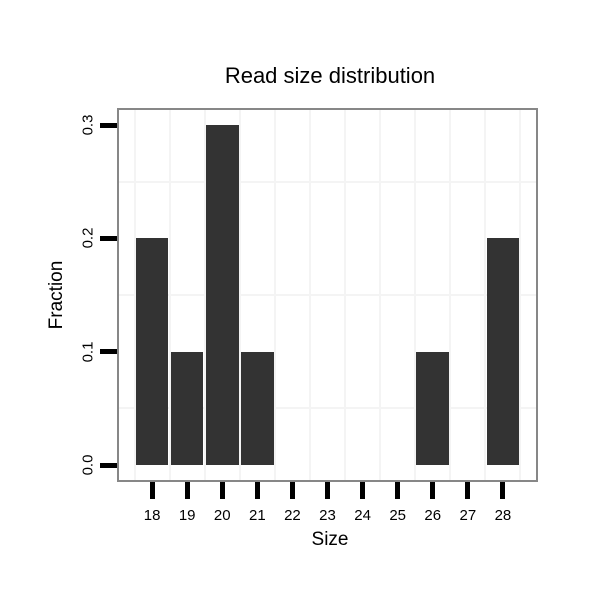  What do you see at coordinates (257, 515) in the screenshot?
I see `x-tick-label: 21` at bounding box center [257, 515].